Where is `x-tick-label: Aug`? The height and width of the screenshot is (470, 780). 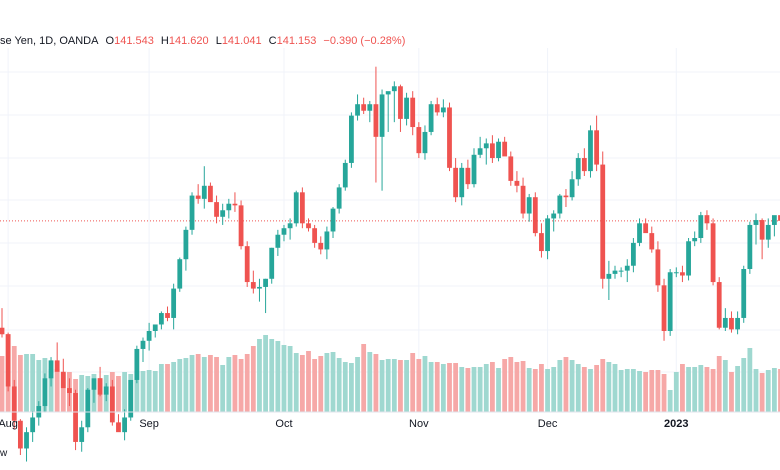 x-tick-label: Aug is located at coordinates (9, 424).